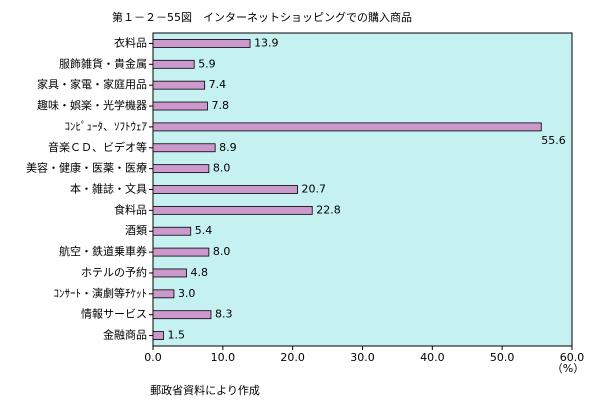 The height and width of the screenshot is (408, 600). Describe the element at coordinates (328, 209) in the screenshot. I see `data-label: 22.8` at that location.